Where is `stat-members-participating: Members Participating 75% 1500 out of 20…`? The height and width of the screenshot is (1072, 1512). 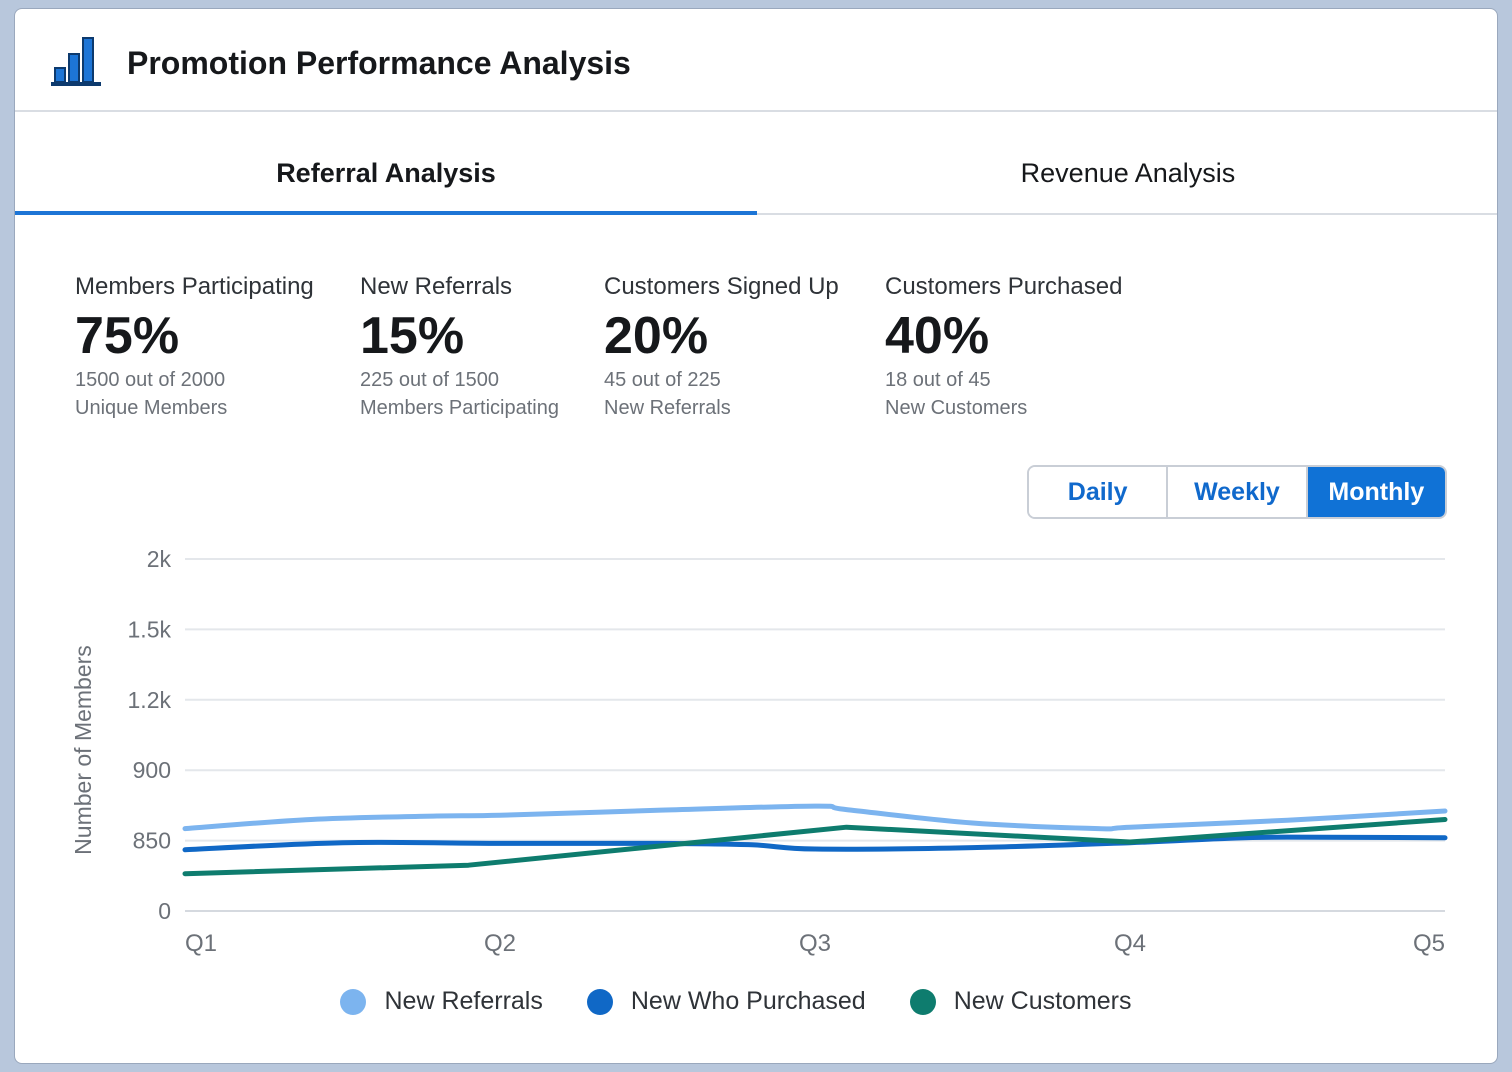 stat-members-participating: Members Participating 75% 1500 out of 20… is located at coordinates (194, 347).